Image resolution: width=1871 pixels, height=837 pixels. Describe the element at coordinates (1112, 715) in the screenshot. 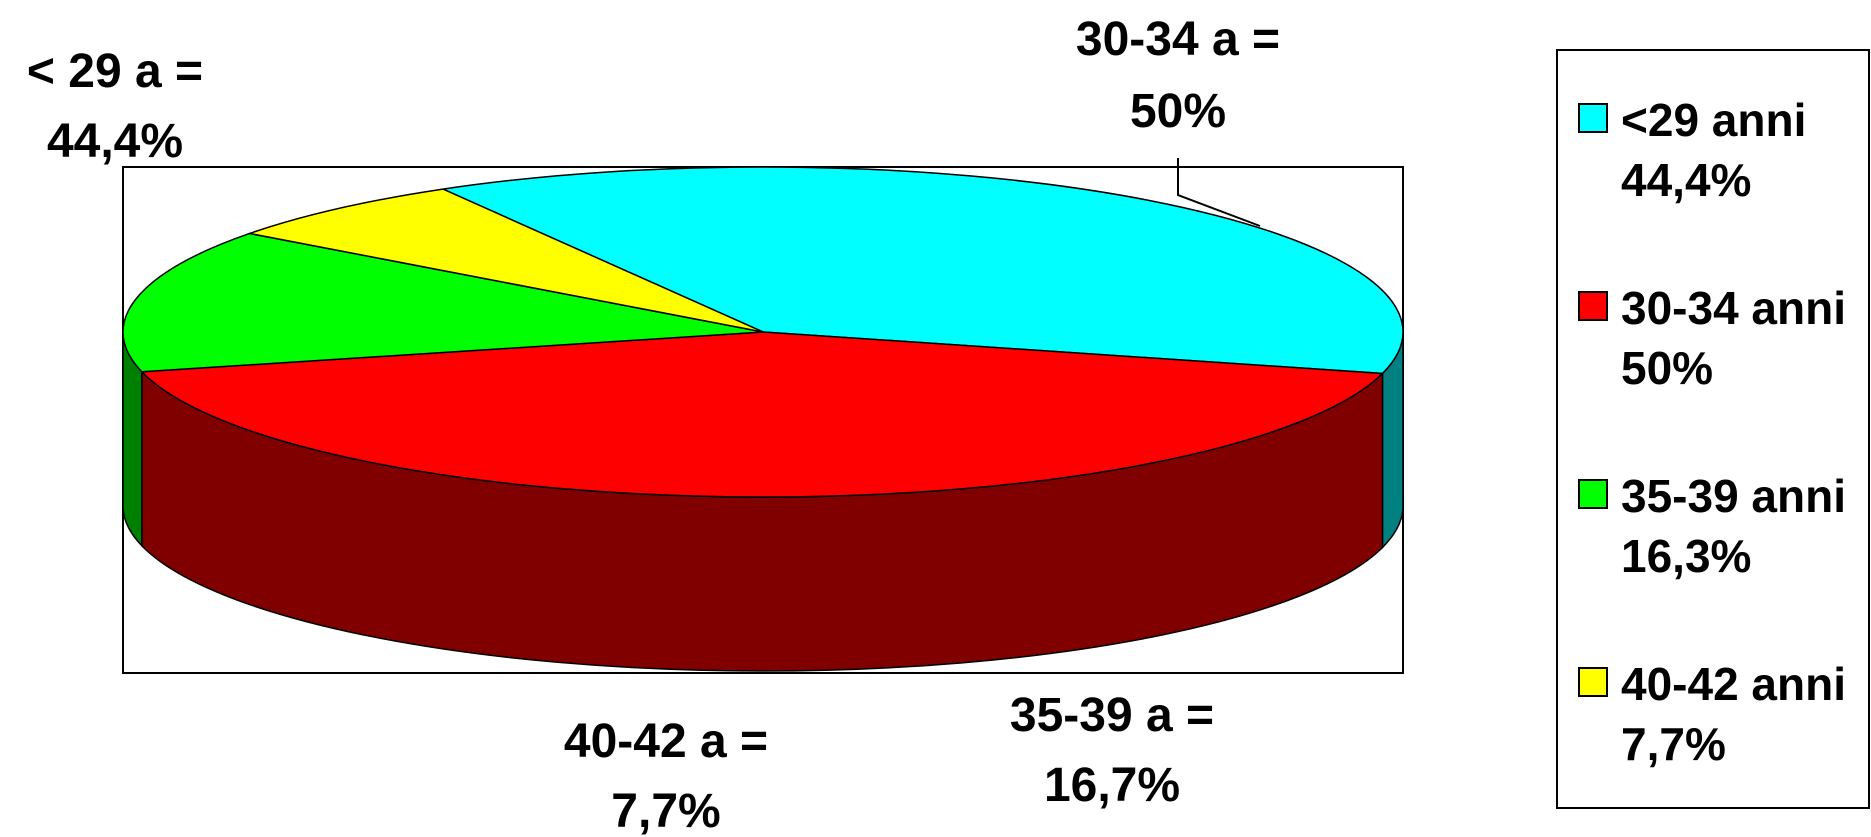

I see `data-label-35-39: 35-39 a =` at that location.